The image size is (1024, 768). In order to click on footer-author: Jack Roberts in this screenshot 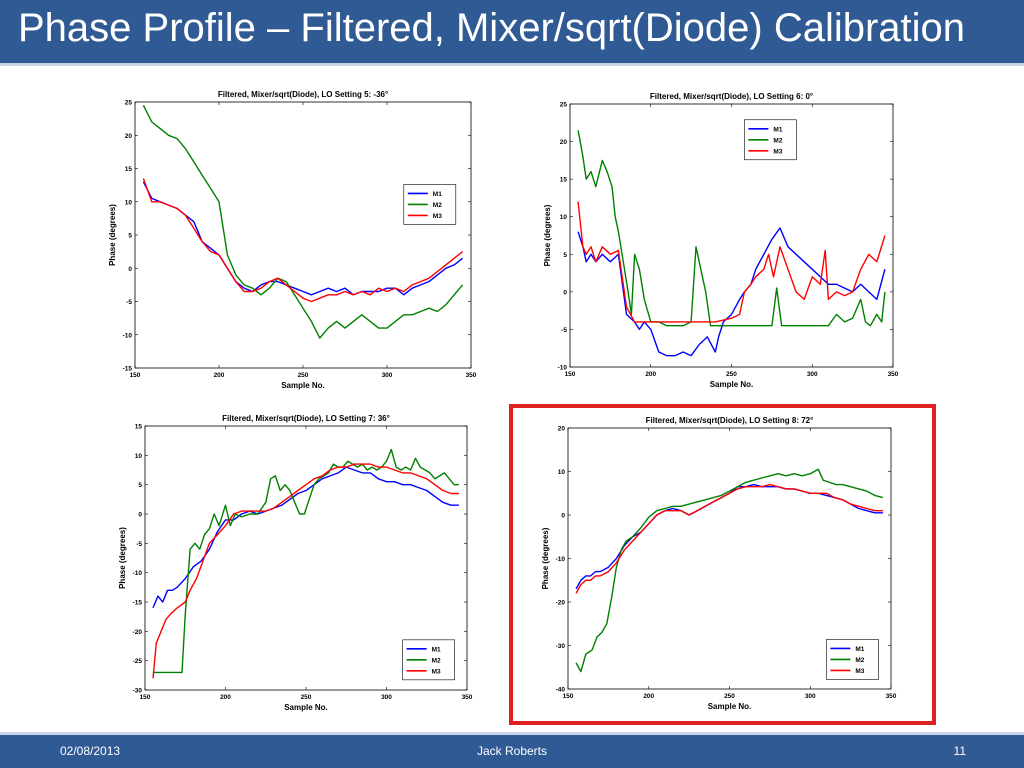, I will do `click(512, 751)`.